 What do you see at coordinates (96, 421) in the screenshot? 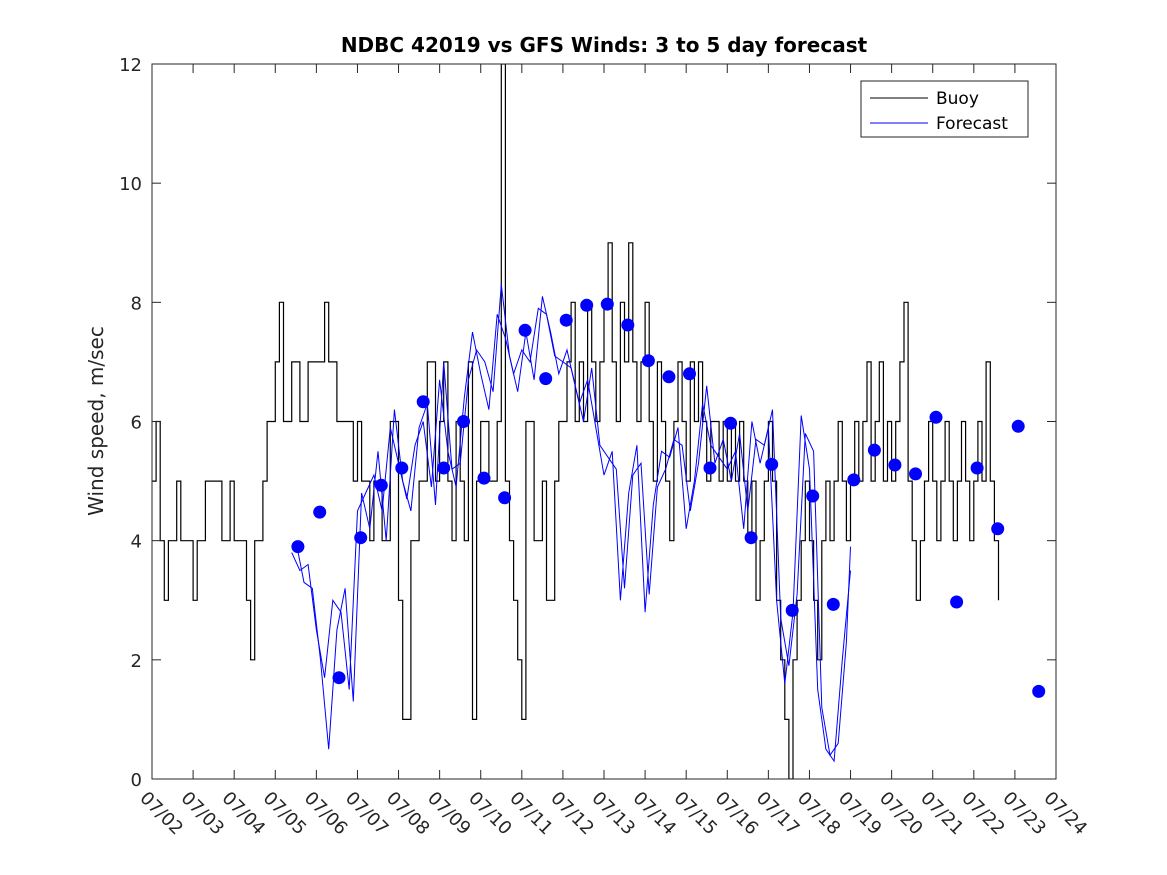
I see `y-axis-label: Wind speed, m/sec` at bounding box center [96, 421].